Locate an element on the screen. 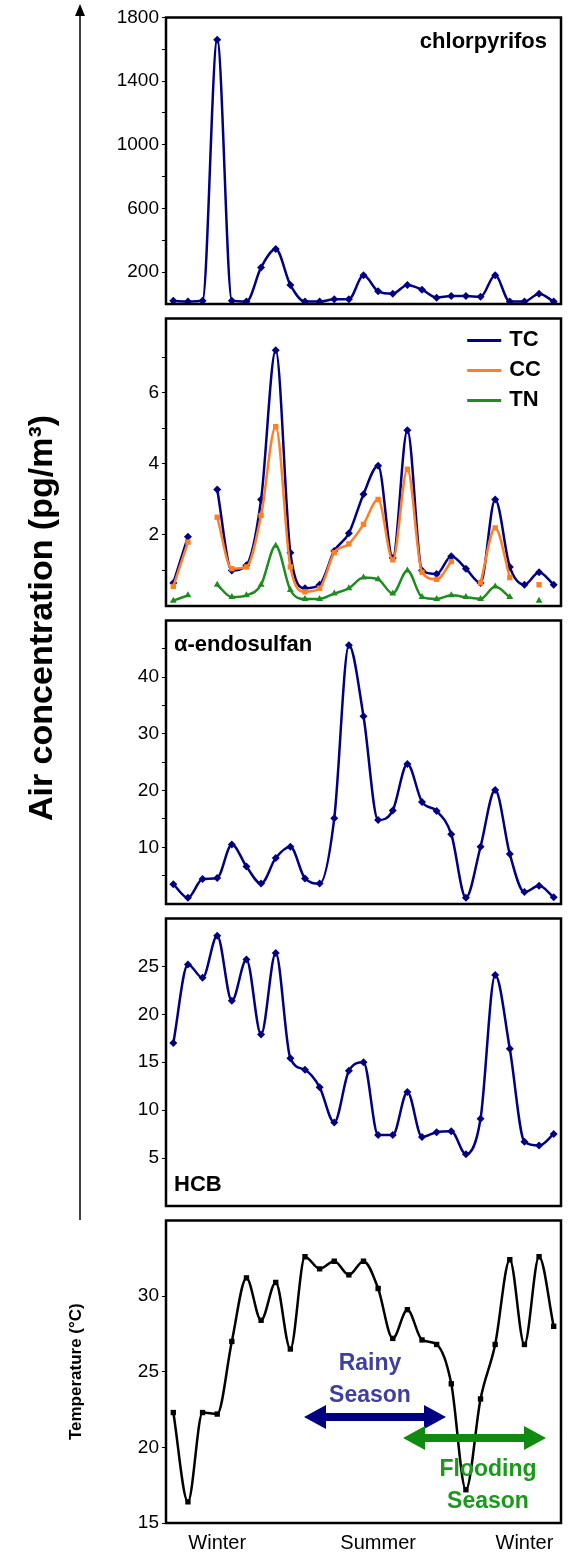 This screenshot has width=569, height=1565. annotation: Rainy Season is located at coordinates (370, 1378).